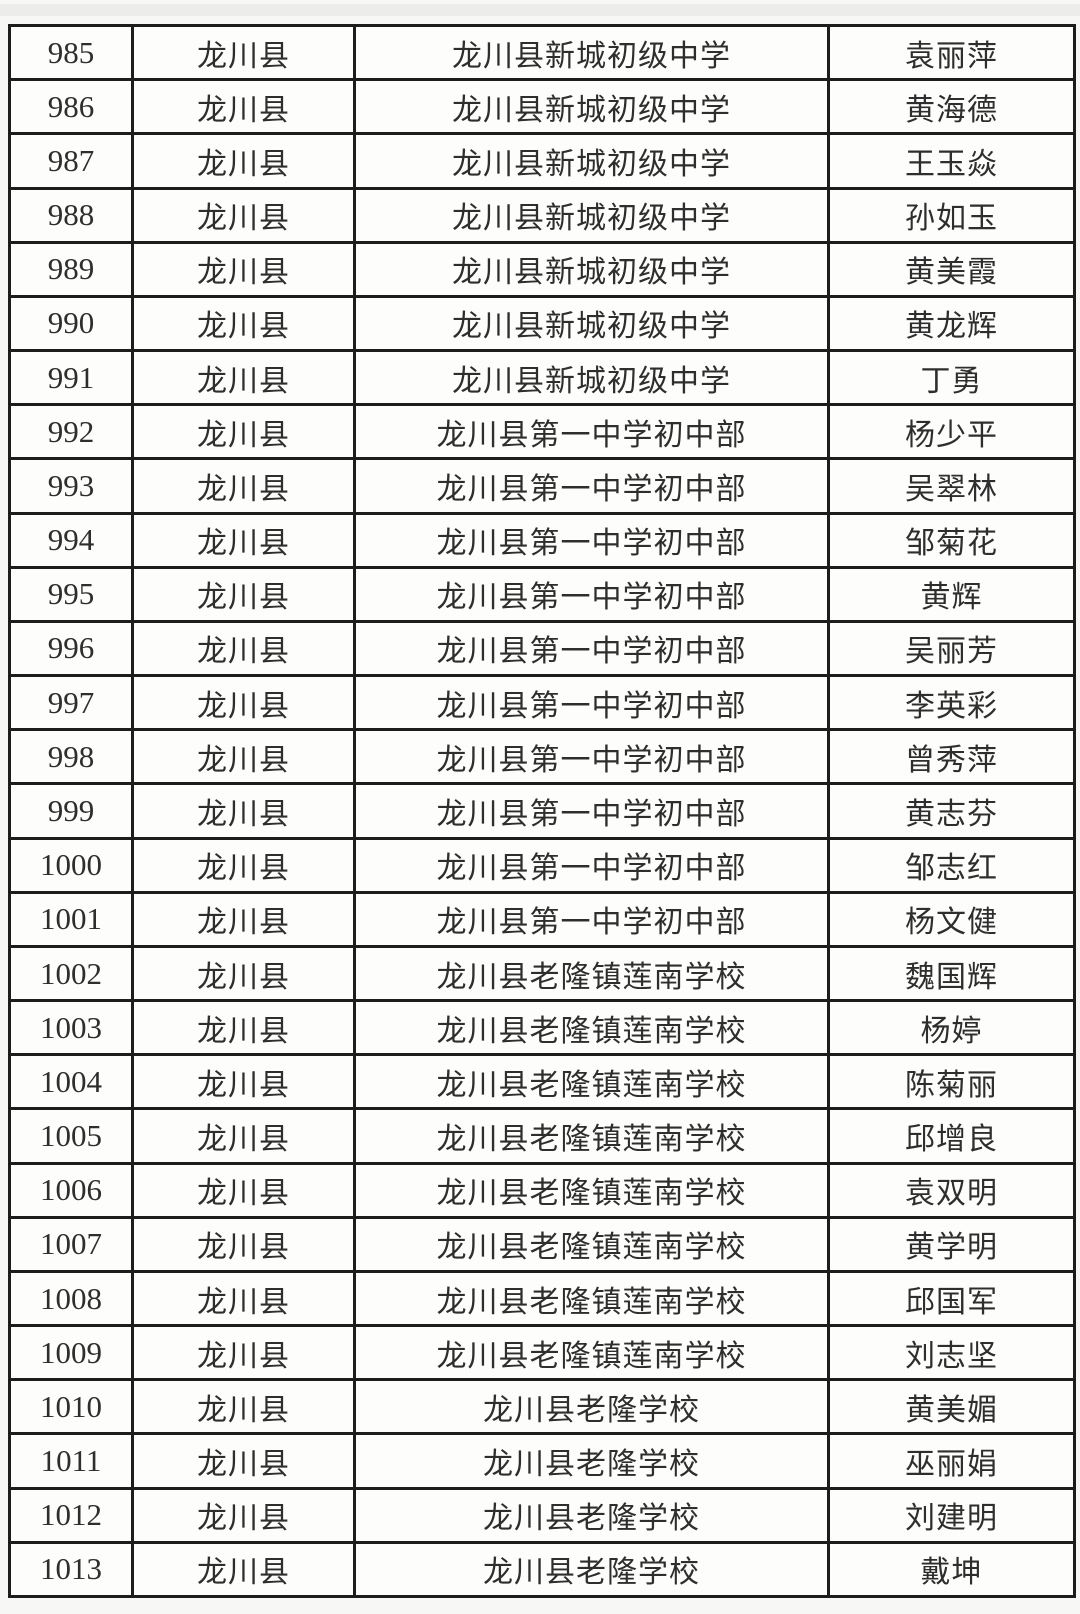  Describe the element at coordinates (71, 703) in the screenshot. I see `cell-serial-number: 997` at that location.